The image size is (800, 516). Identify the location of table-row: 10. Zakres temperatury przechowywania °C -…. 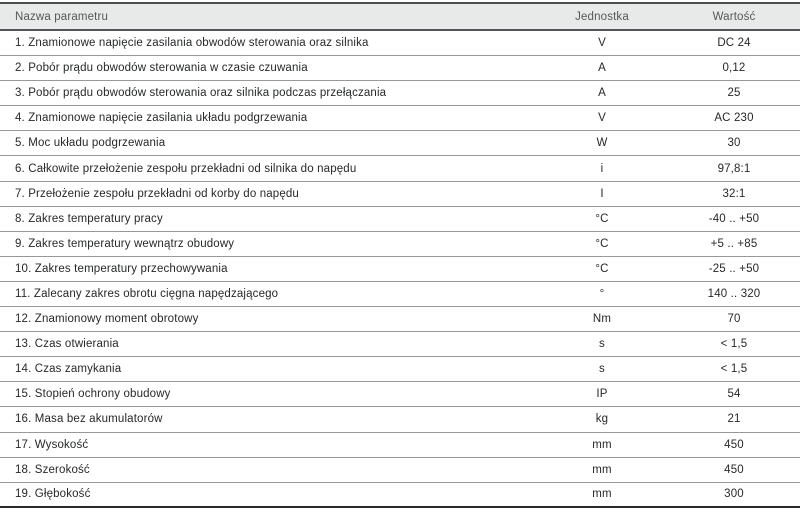
(400, 269).